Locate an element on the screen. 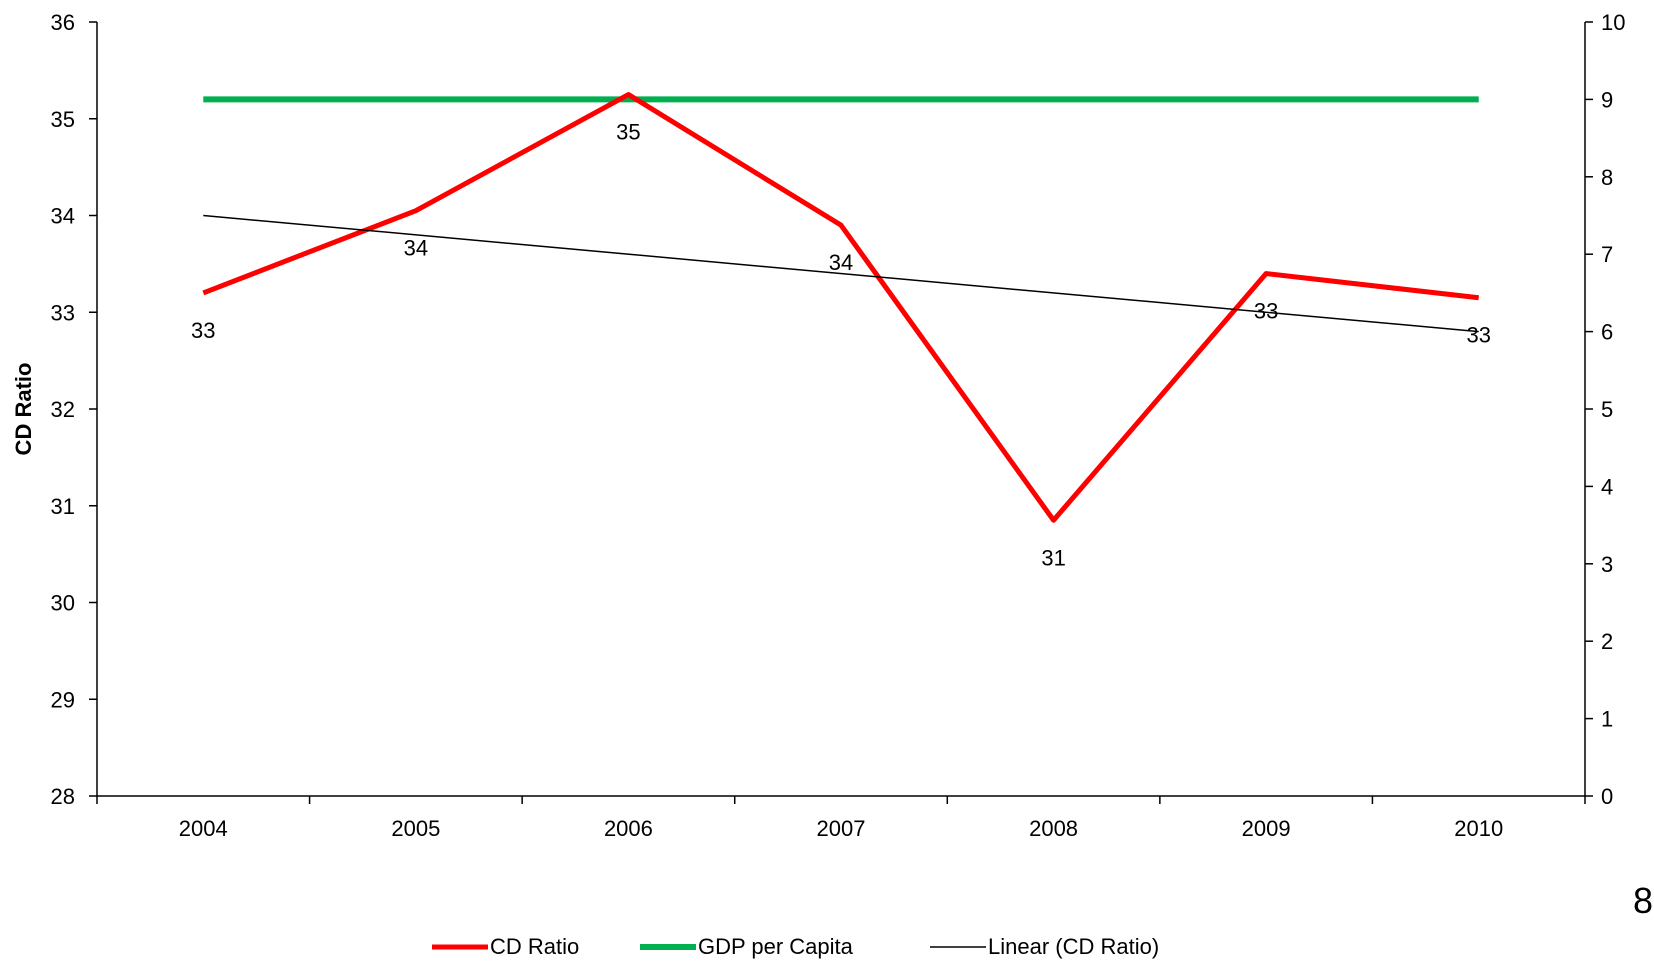  y-right-tick-label: 2 is located at coordinates (1607, 641).